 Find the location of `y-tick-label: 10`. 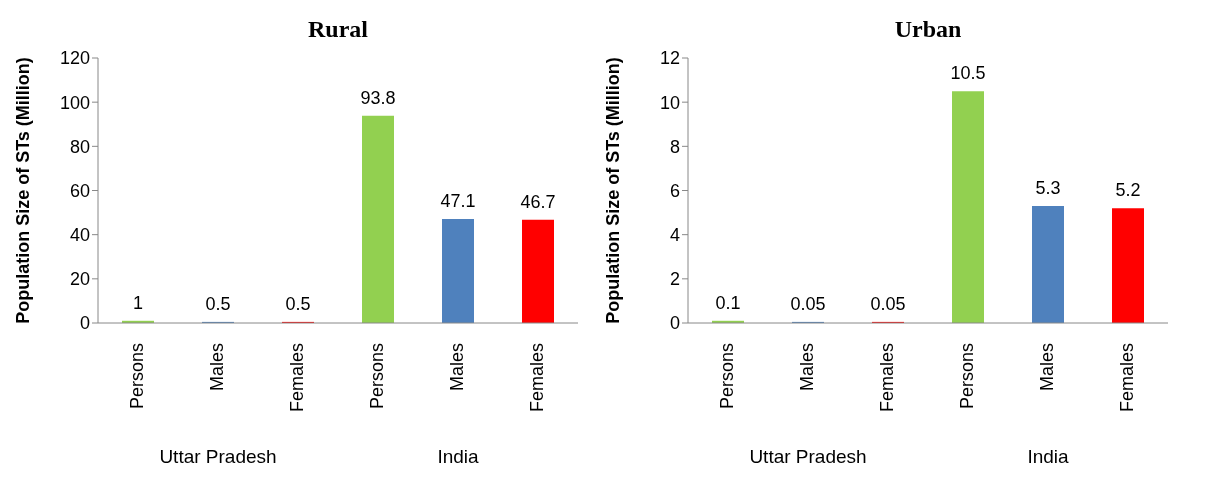

y-tick-label: 10 is located at coordinates (669, 102).